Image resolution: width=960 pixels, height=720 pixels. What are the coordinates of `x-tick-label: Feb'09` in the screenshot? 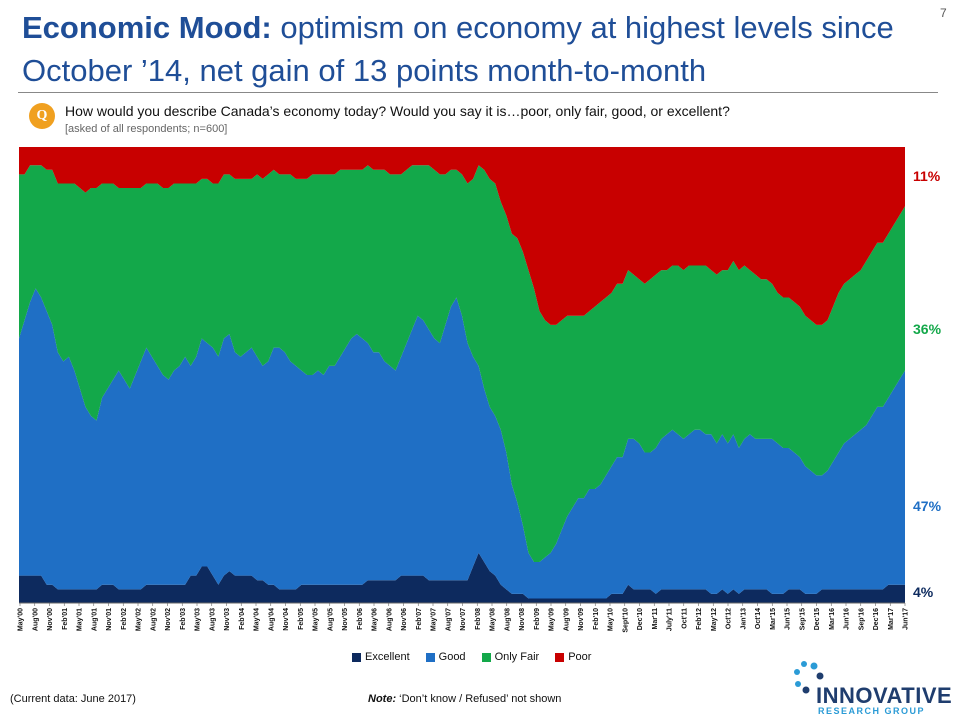 It's located at (537, 619).